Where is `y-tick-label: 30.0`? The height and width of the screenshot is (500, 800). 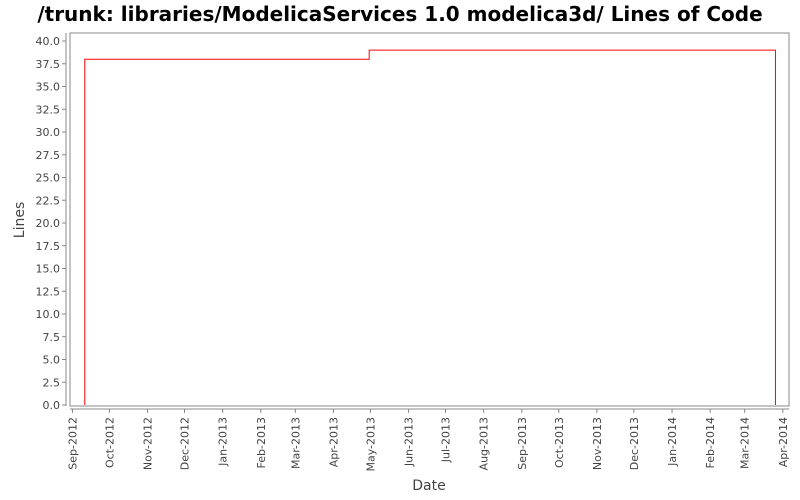
y-tick-label: 30.0 is located at coordinates (48, 132).